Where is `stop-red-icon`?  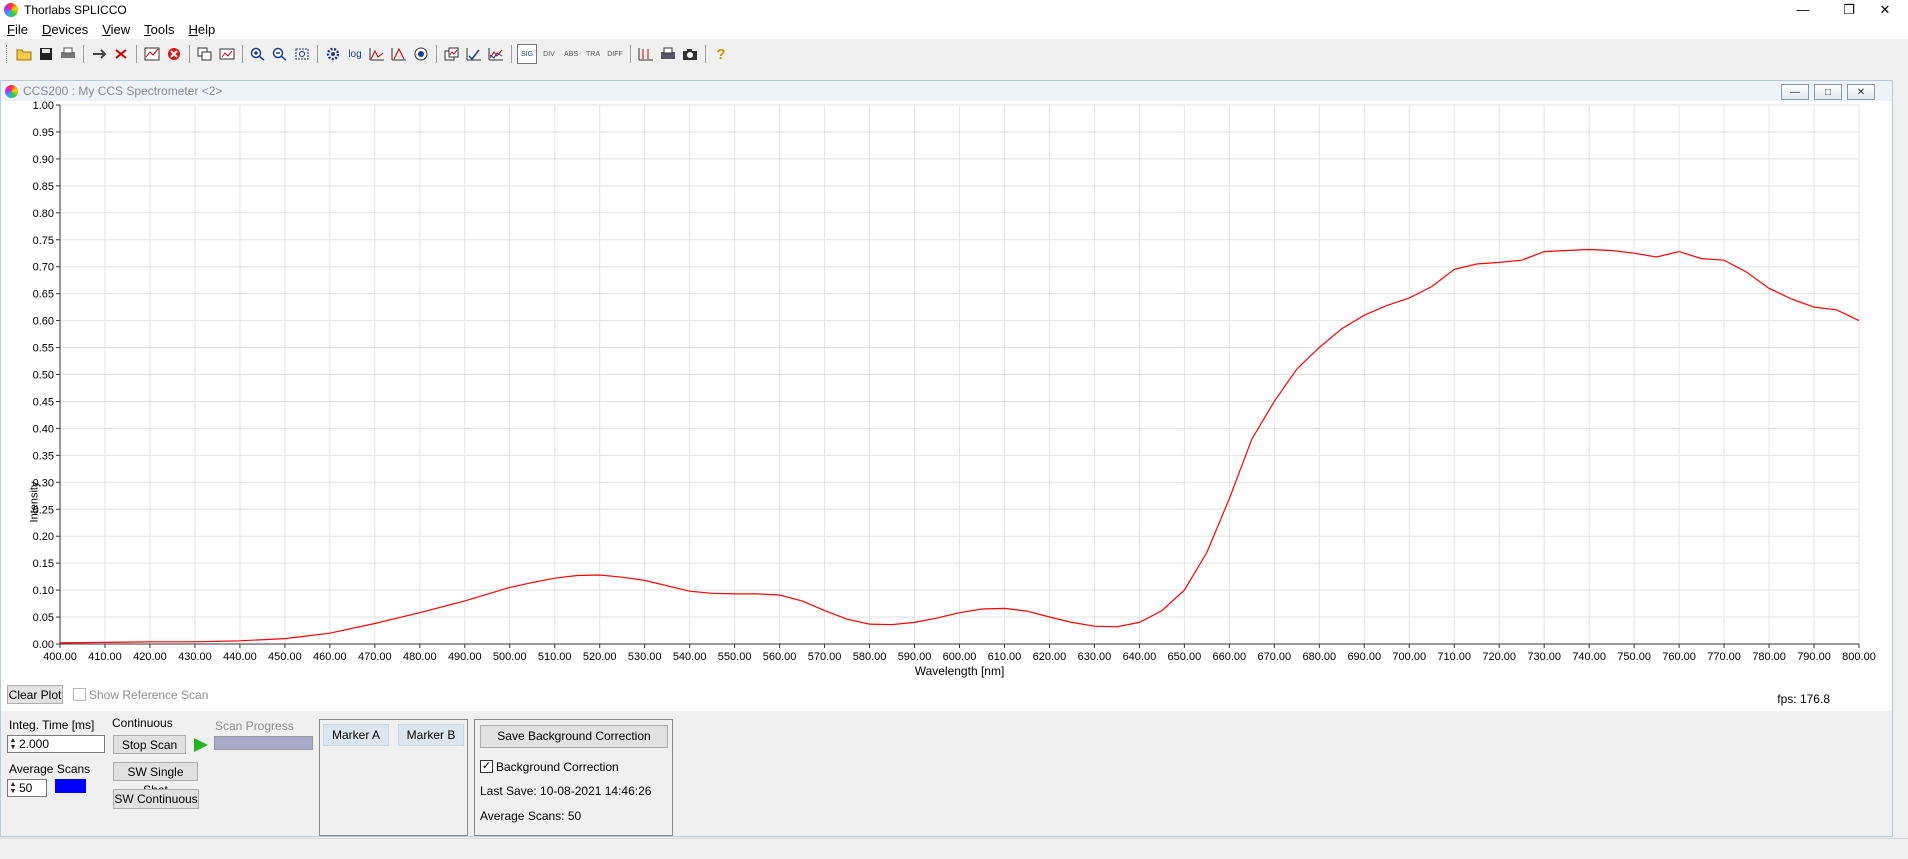
stop-red-icon is located at coordinates (174, 54).